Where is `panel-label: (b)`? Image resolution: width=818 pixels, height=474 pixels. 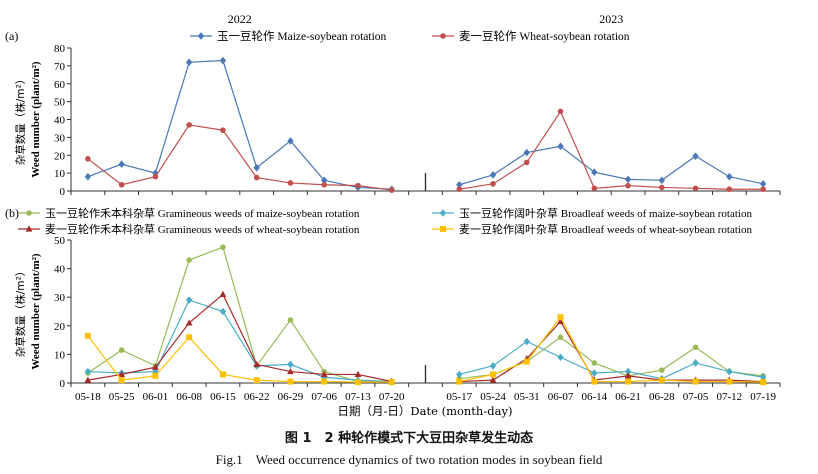
panel-label: (b) is located at coordinates (12, 213).